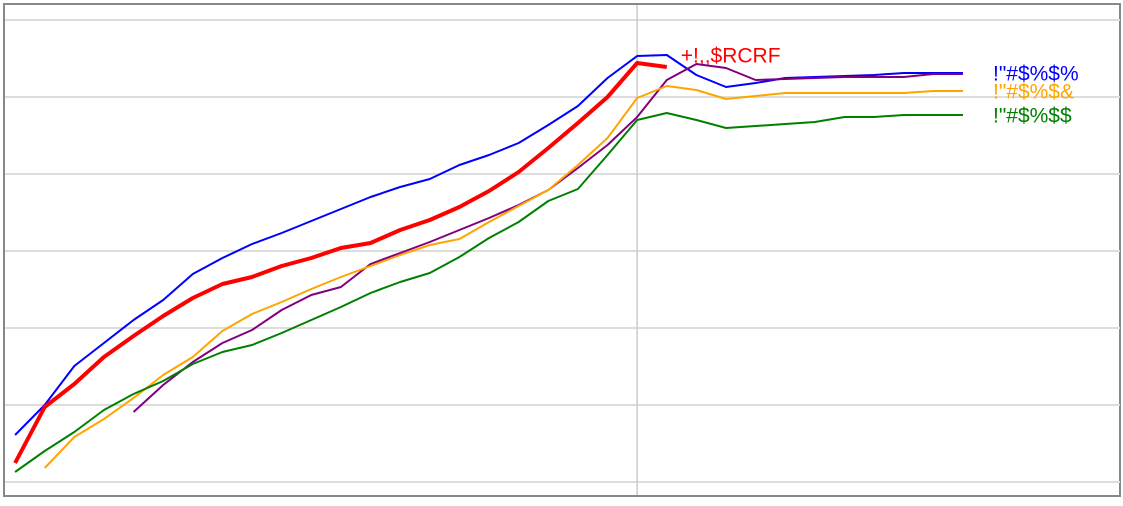 This screenshot has height=506, width=1123. What do you see at coordinates (1032, 116) in the screenshot?
I see `series-label: !"#$%$$` at bounding box center [1032, 116].